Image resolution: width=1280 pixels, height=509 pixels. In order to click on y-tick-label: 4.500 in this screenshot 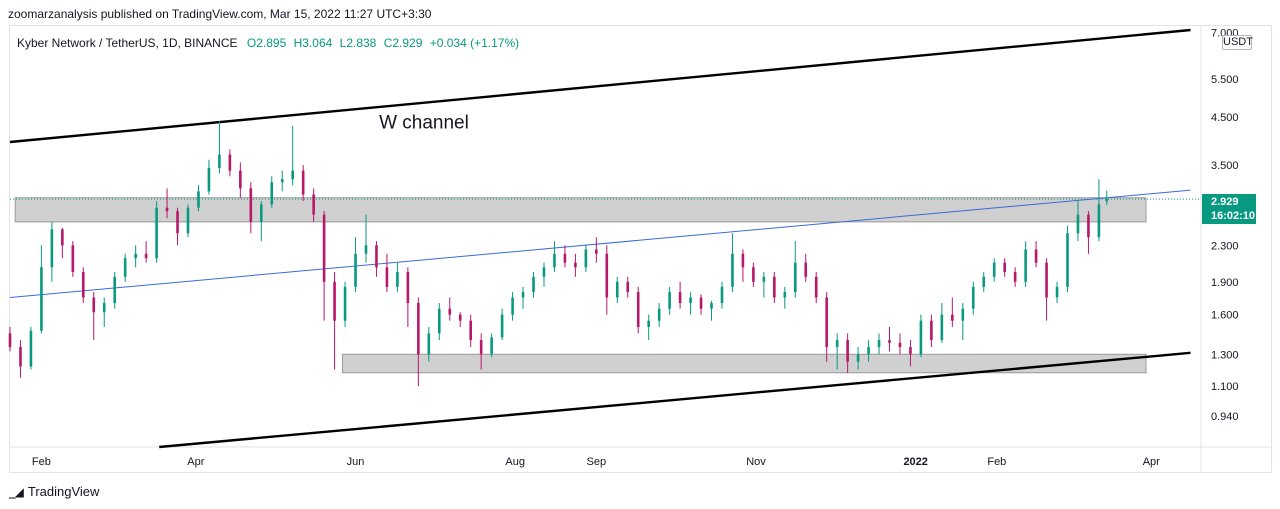, I will do `click(1225, 118)`.